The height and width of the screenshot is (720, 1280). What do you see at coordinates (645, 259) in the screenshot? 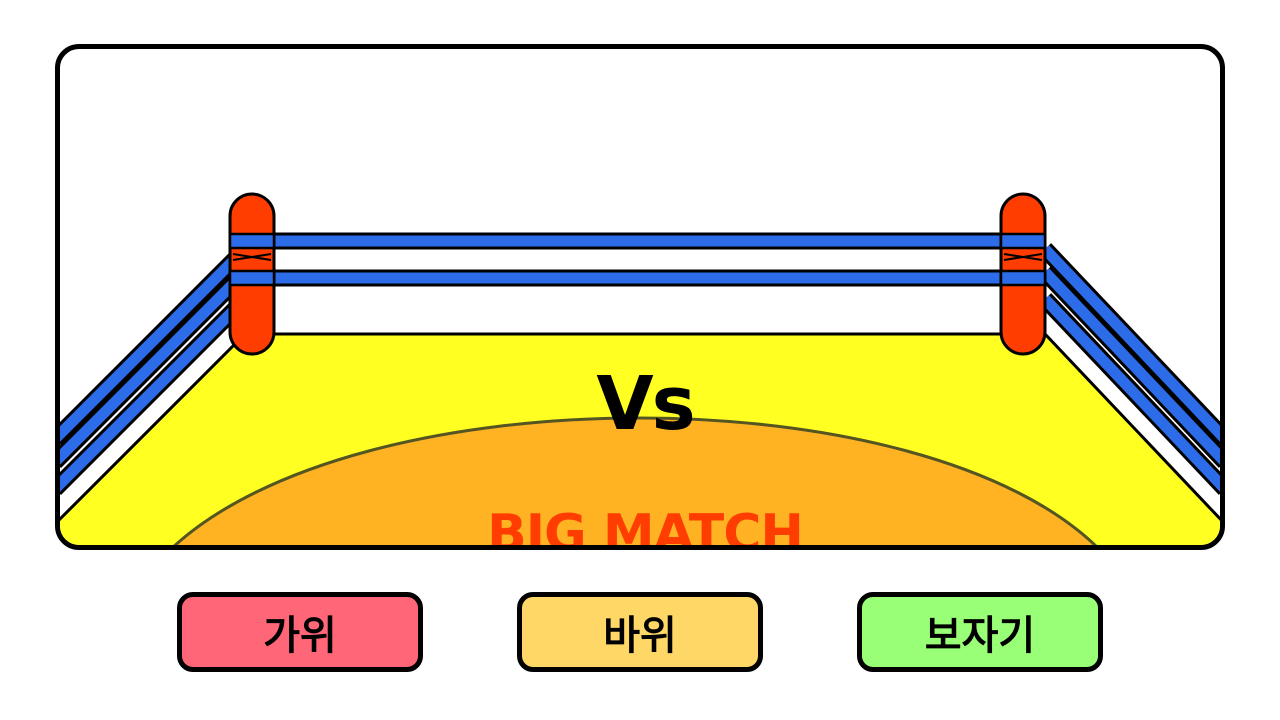
I see `back-ropes` at bounding box center [645, 259].